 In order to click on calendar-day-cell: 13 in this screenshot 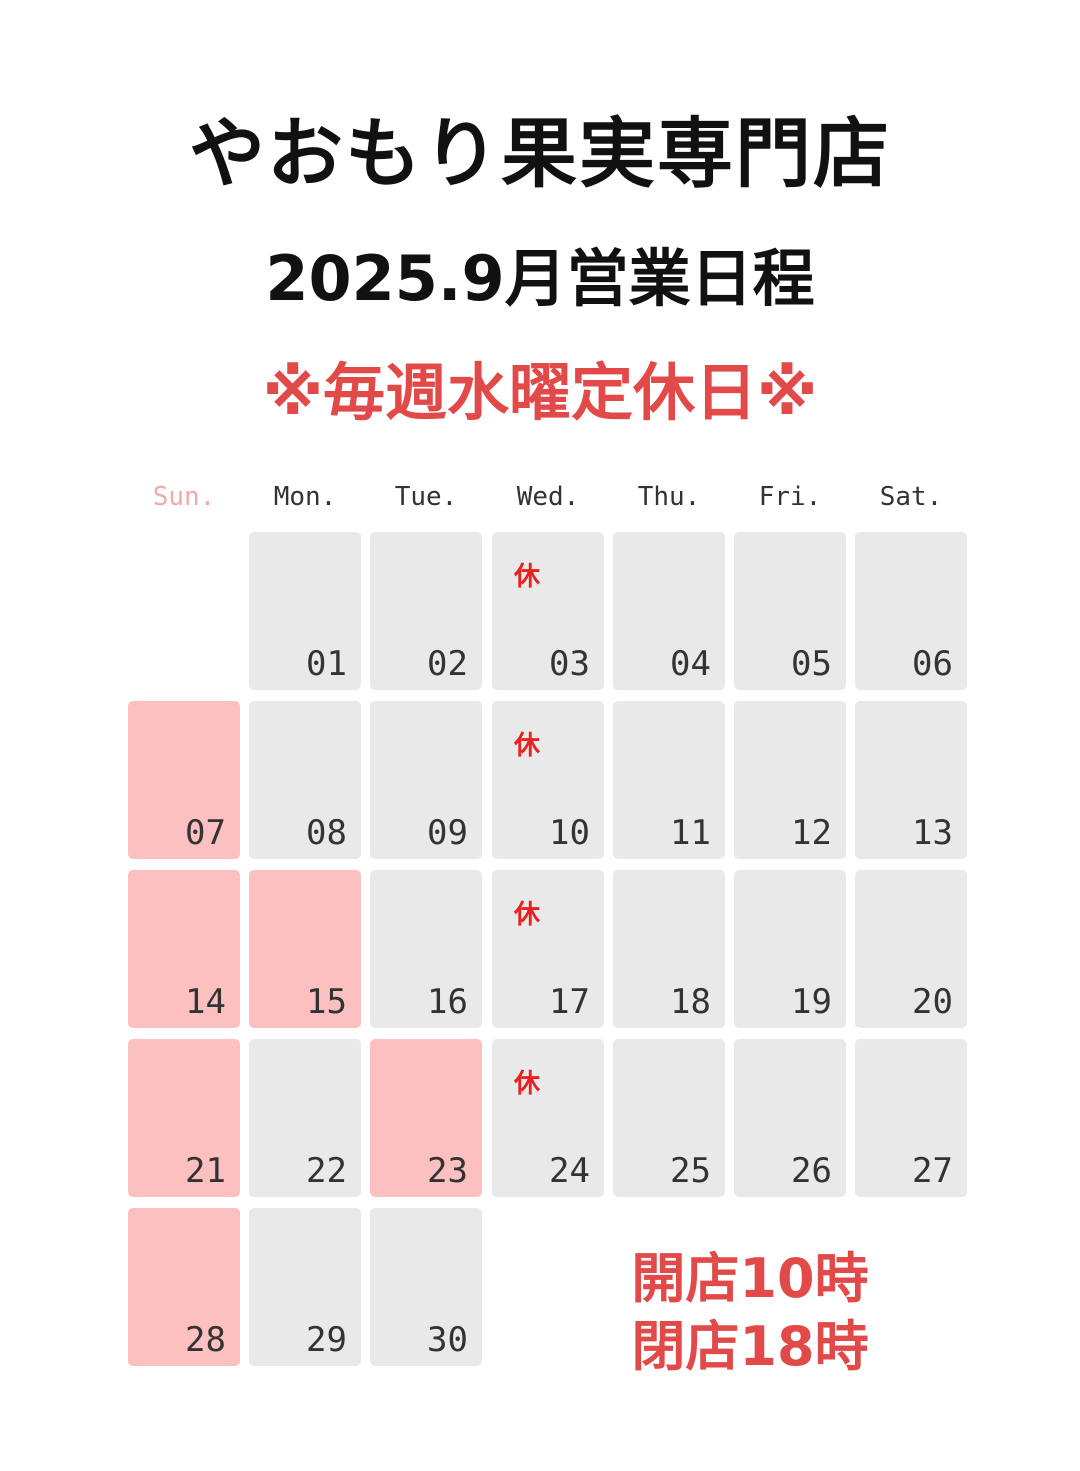, I will do `click(911, 780)`.